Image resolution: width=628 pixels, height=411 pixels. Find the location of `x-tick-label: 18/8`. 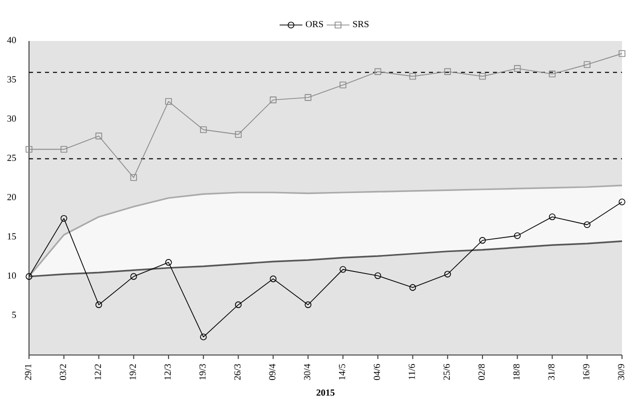

x-tick-label: 18/8 is located at coordinates (516, 372).